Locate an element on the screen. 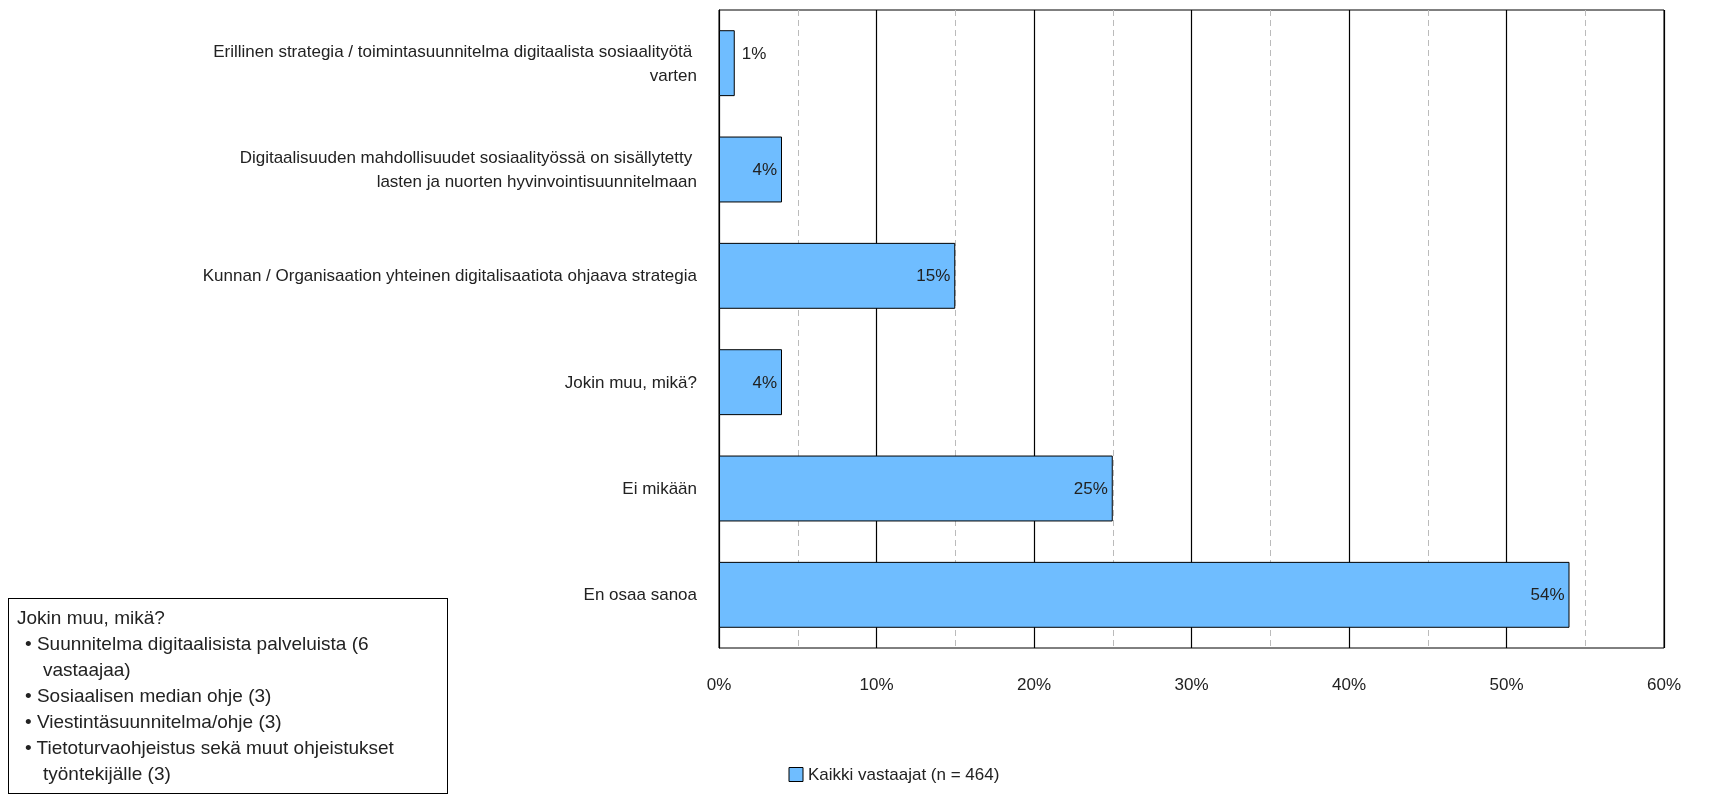 This screenshot has width=1710, height=802. x-tick-label: 0% is located at coordinates (719, 684).